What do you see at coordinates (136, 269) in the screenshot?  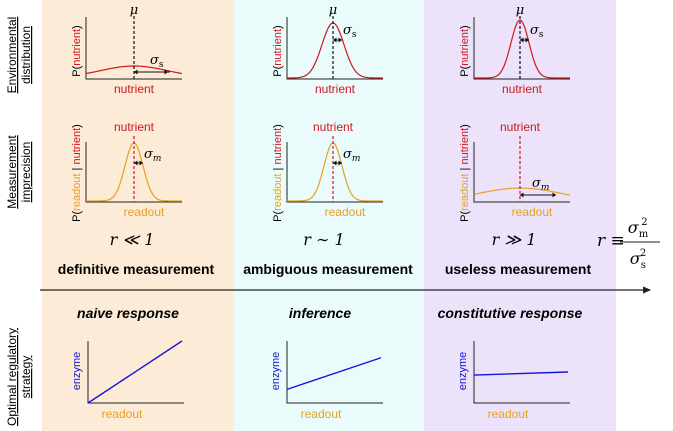 I see `column-title: definitive measurement` at bounding box center [136, 269].